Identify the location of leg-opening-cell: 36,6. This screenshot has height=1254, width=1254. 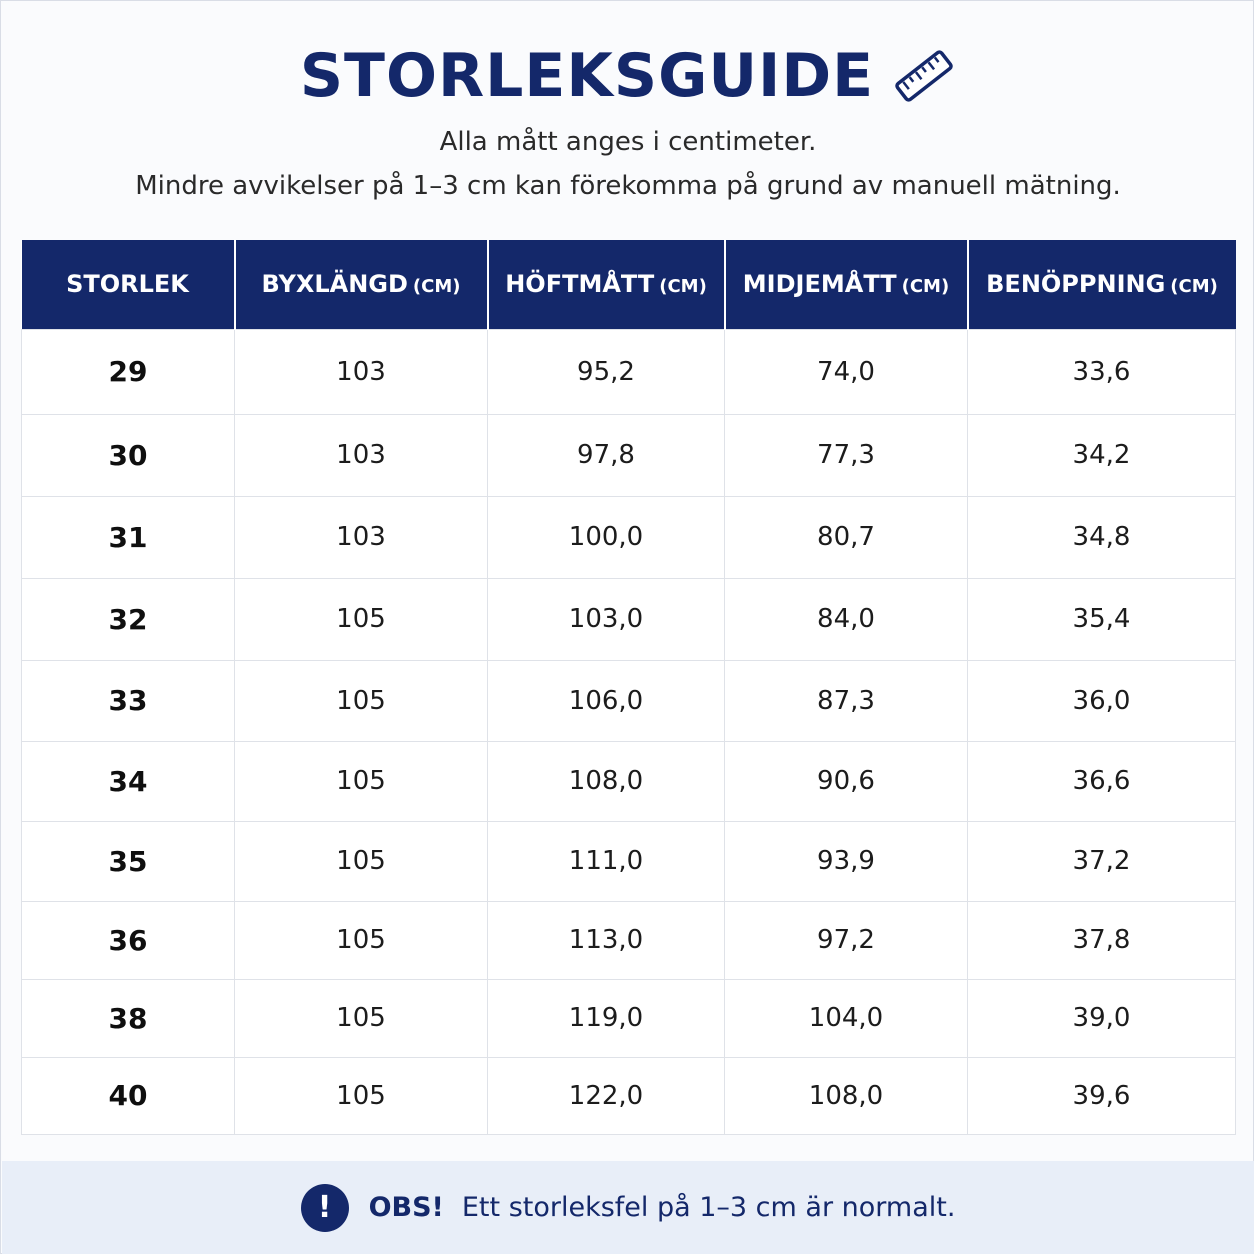
(1101, 781).